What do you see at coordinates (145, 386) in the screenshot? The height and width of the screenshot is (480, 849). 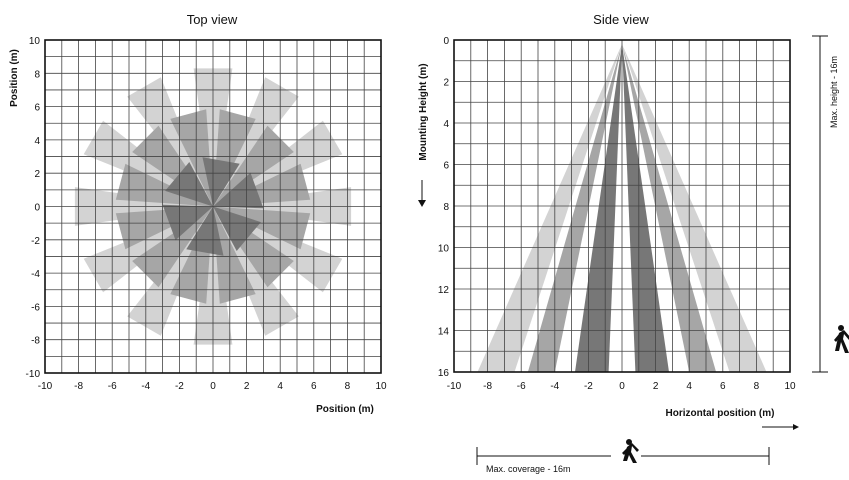 I see `top-view-x-tick: -4` at bounding box center [145, 386].